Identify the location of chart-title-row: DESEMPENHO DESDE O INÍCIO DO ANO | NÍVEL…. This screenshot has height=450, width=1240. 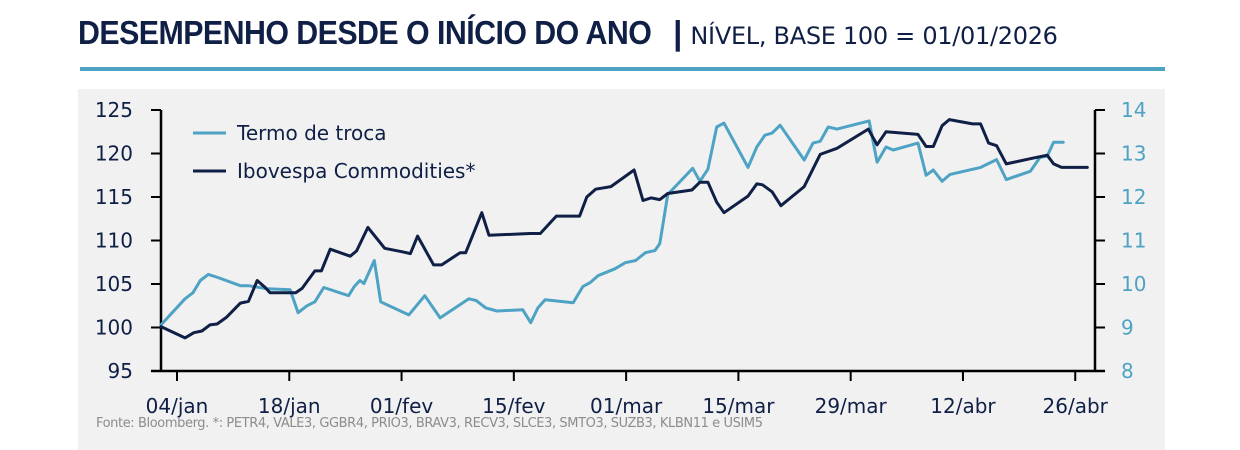
(568, 39).